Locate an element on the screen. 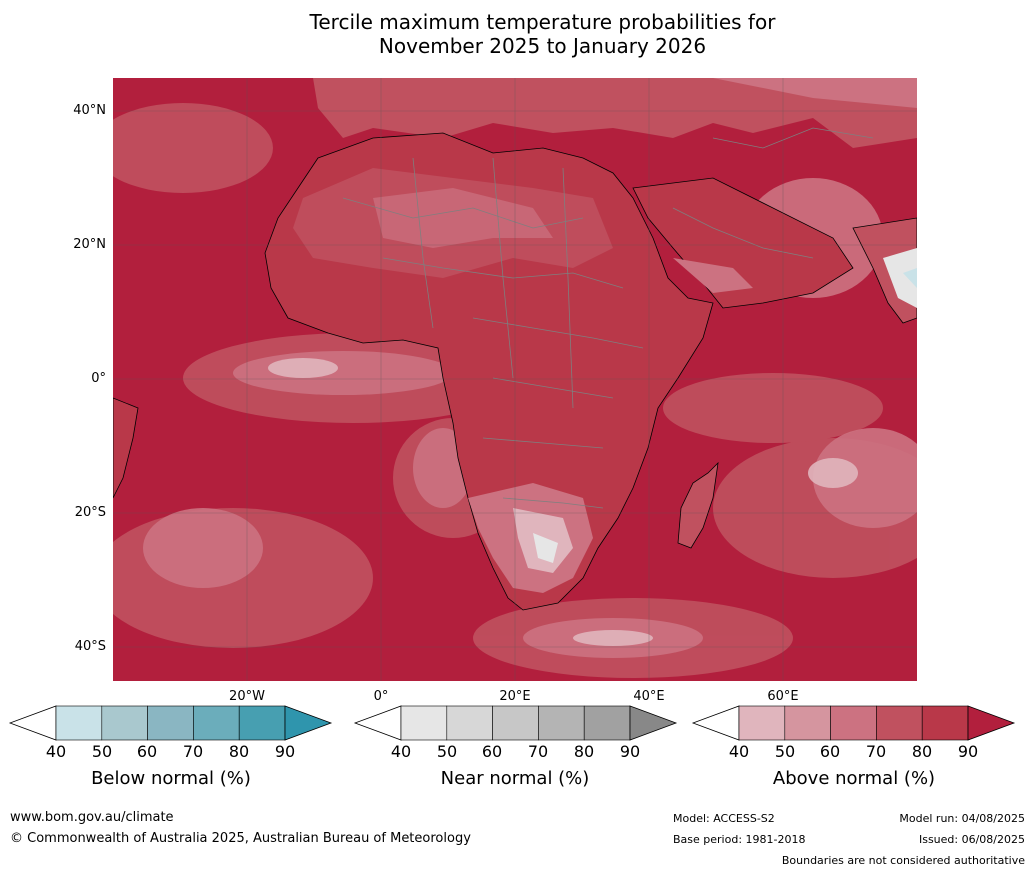  title-line-2: November 2025 to January 2026 is located at coordinates (542, 46).